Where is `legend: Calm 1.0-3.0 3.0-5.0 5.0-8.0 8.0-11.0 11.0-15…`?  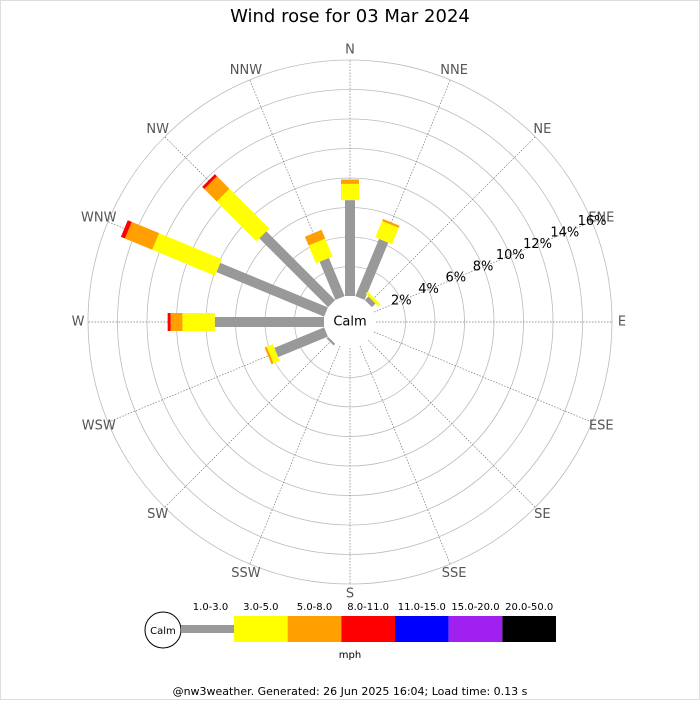 legend: Calm 1.0-3.0 3.0-5.0 5.0-8.0 8.0-11.0 11.0-15… is located at coordinates (350, 631).